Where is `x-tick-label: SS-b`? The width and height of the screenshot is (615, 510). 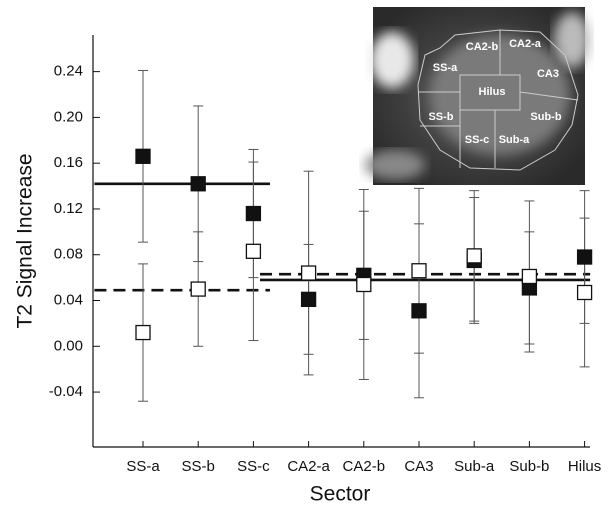
x-tick-label: SS-b is located at coordinates (198, 466).